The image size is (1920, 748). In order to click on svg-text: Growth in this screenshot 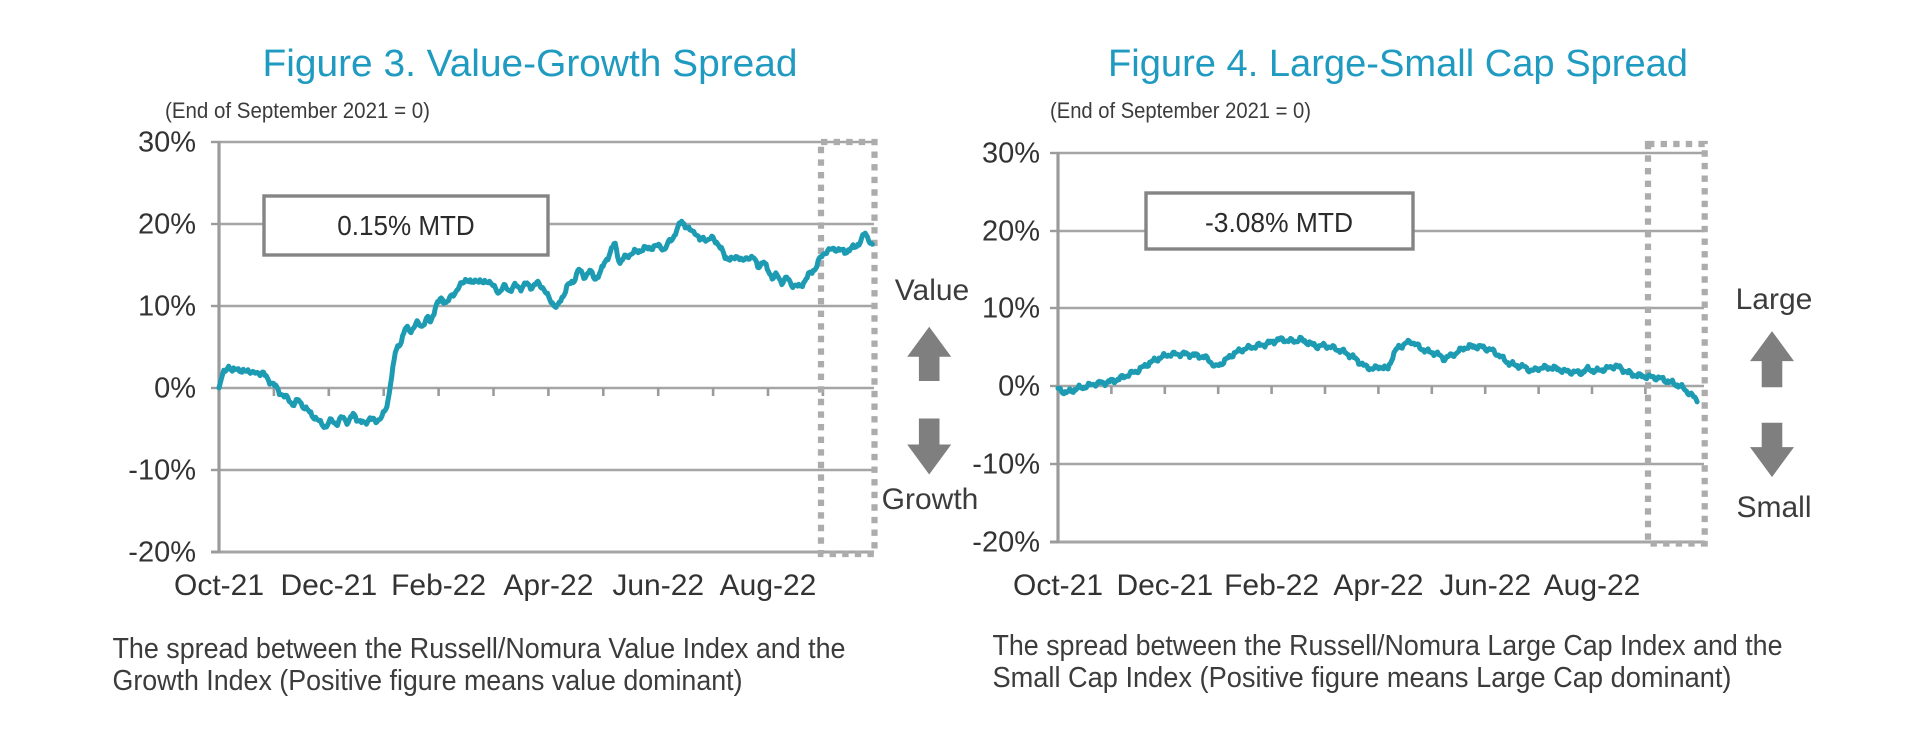, I will do `click(930, 499)`.